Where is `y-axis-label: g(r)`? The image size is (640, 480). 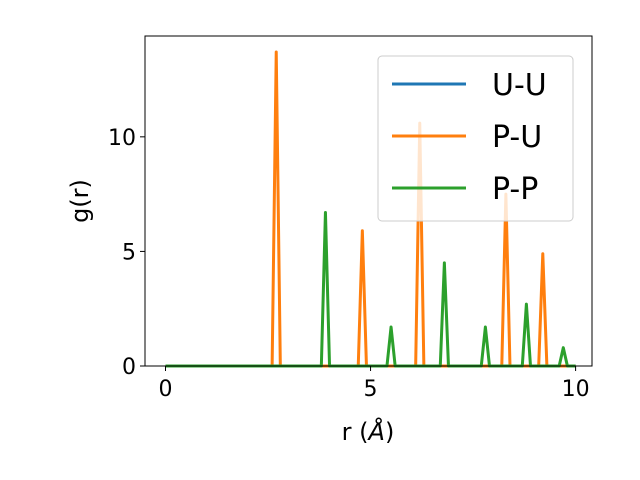 y-axis-label: g(r) is located at coordinates (80, 201).